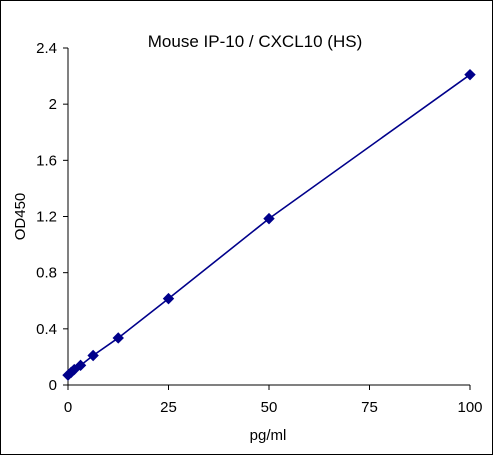 The width and height of the screenshot is (493, 455). Describe the element at coordinates (46, 329) in the screenshot. I see `y-tick-label: 0.4` at that location.